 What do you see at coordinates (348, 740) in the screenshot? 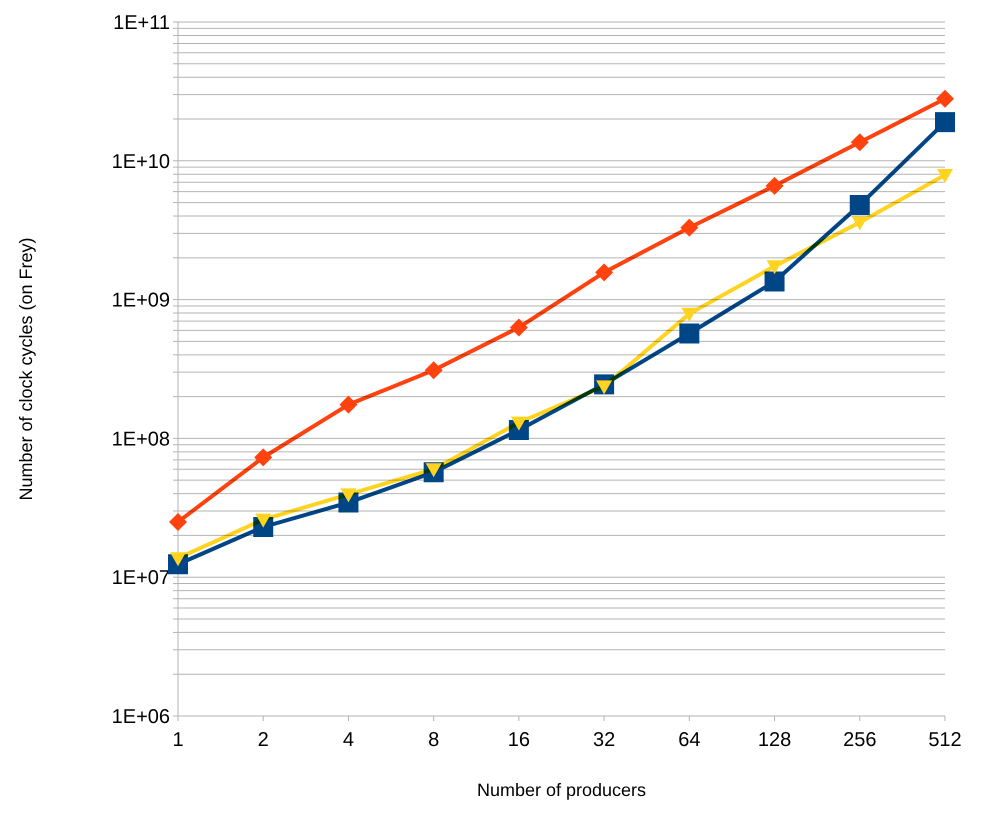
I see `x-tick-label: 4` at bounding box center [348, 740].